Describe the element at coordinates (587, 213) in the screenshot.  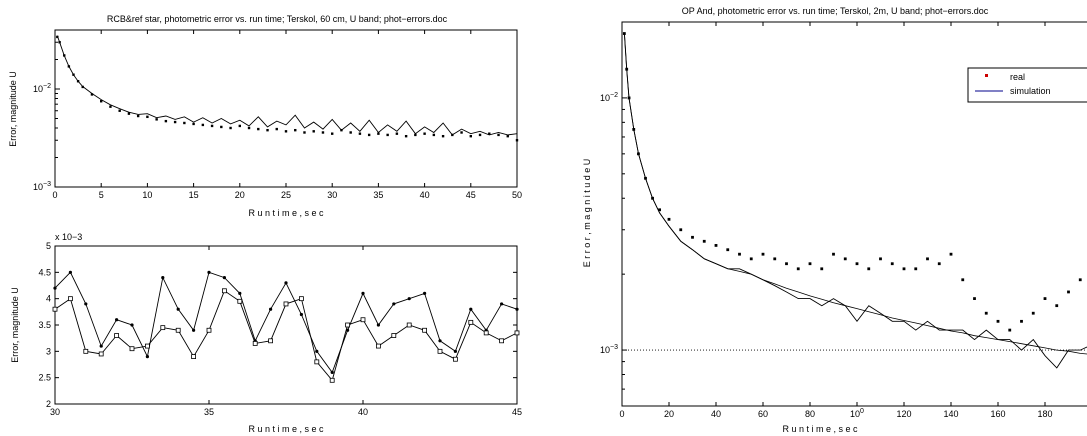
I see `chart-3-ylabel: E r r o r , m a g n i t u d e U` at that location.